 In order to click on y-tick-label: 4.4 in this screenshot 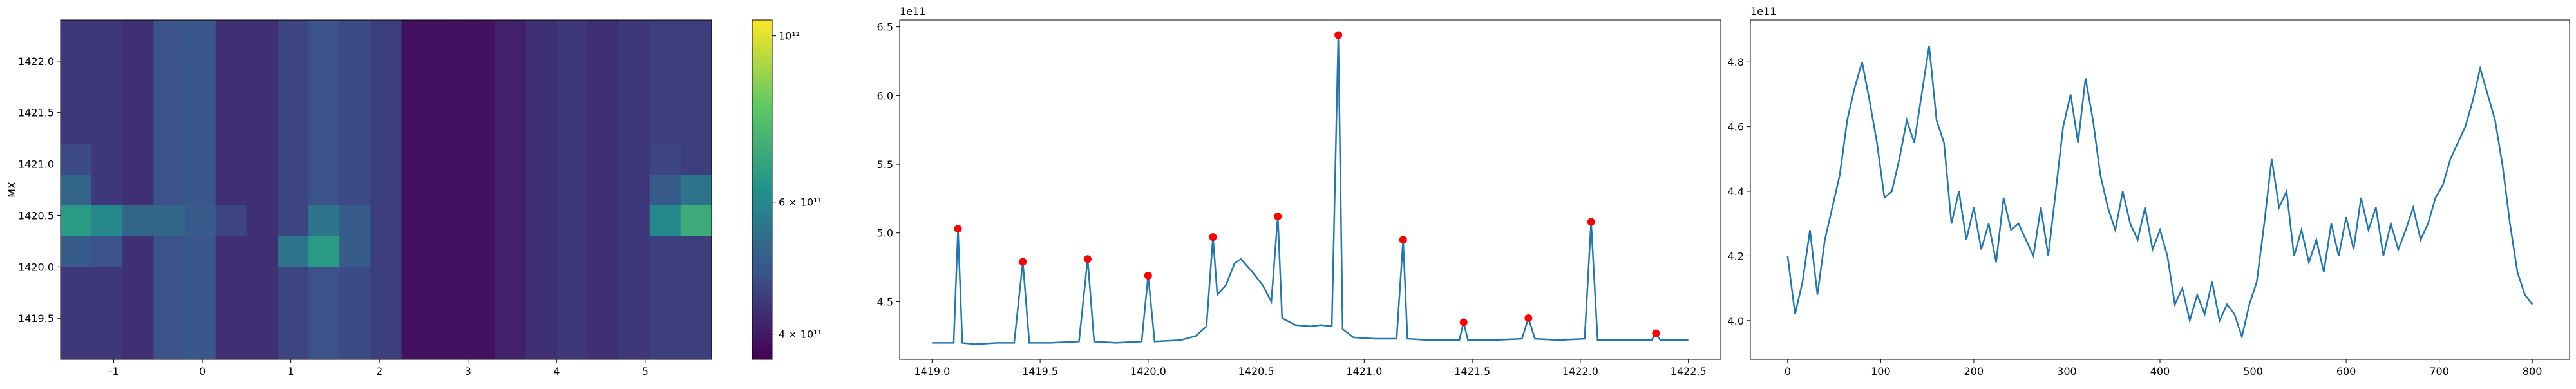, I will do `click(1736, 192)`.